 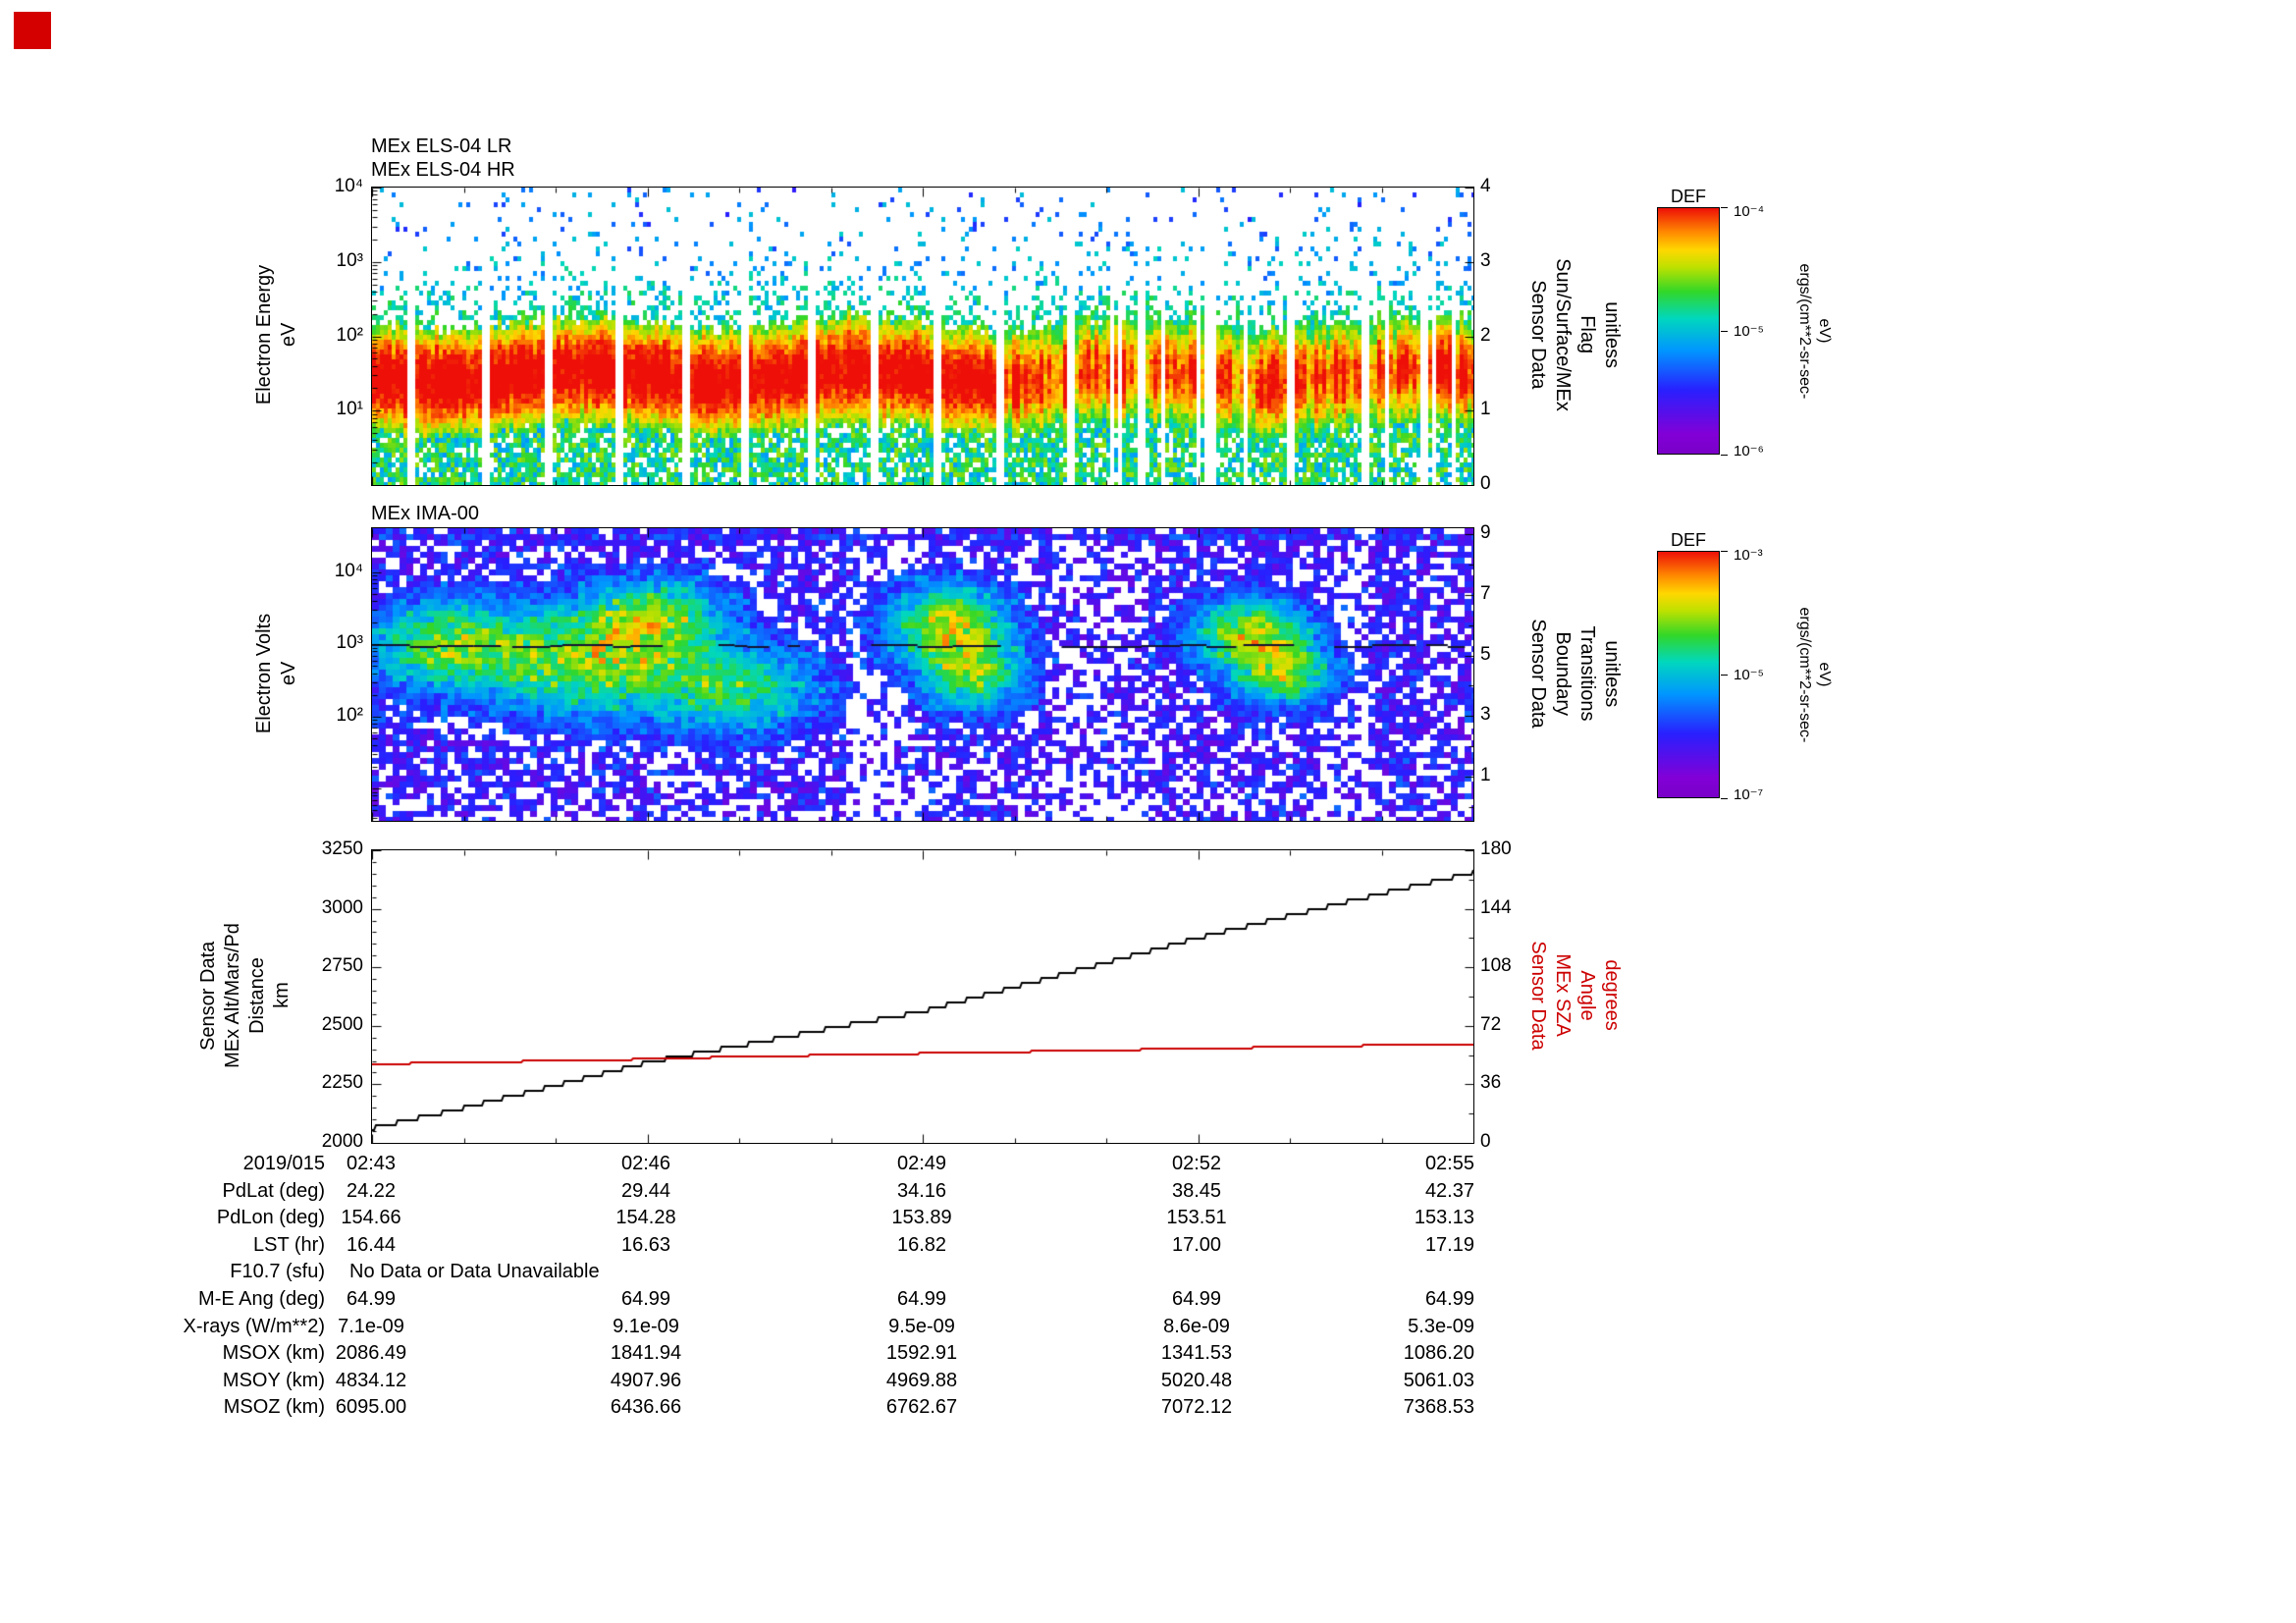 What do you see at coordinates (289, 1244) in the screenshot?
I see `row-label: LST (hr)` at bounding box center [289, 1244].